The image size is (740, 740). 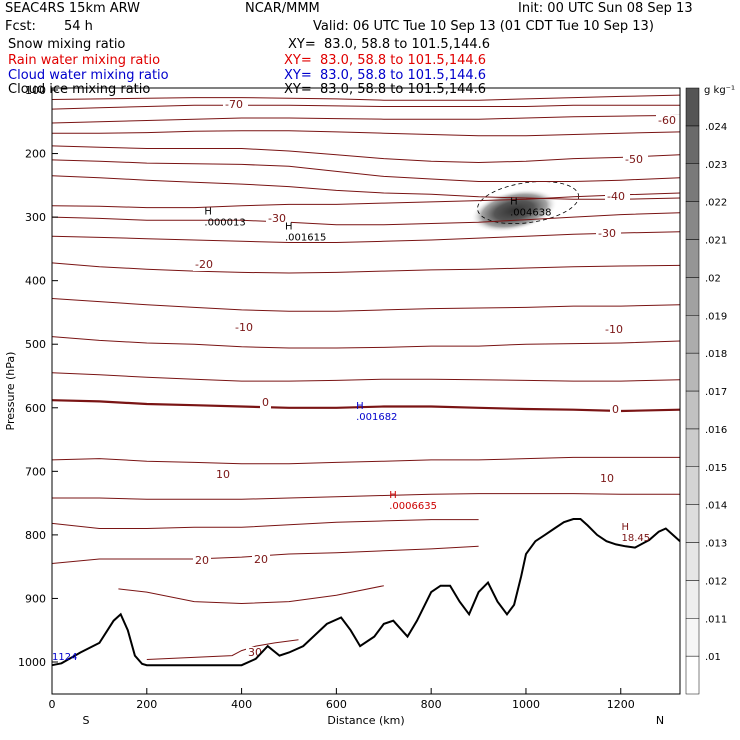 What do you see at coordinates (67, 44) in the screenshot?
I see `field-name-snow: Snow mixing ratio` at bounding box center [67, 44].